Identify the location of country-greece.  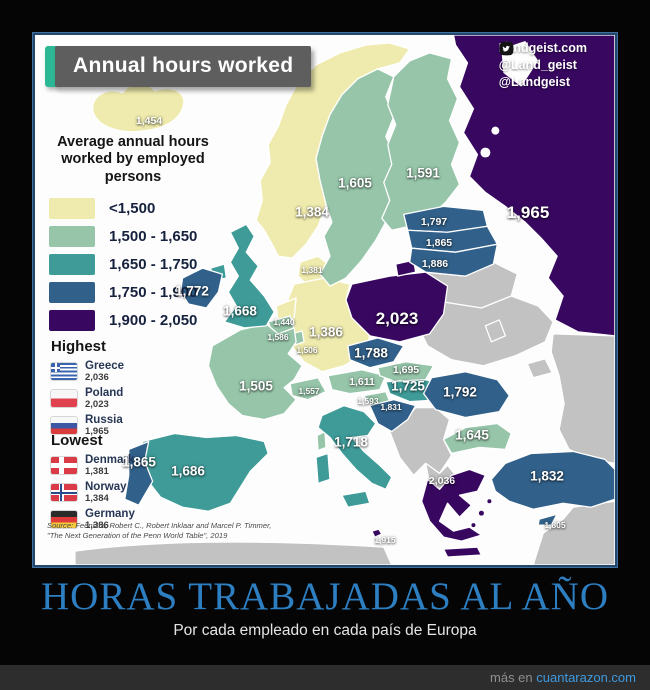
(453, 505).